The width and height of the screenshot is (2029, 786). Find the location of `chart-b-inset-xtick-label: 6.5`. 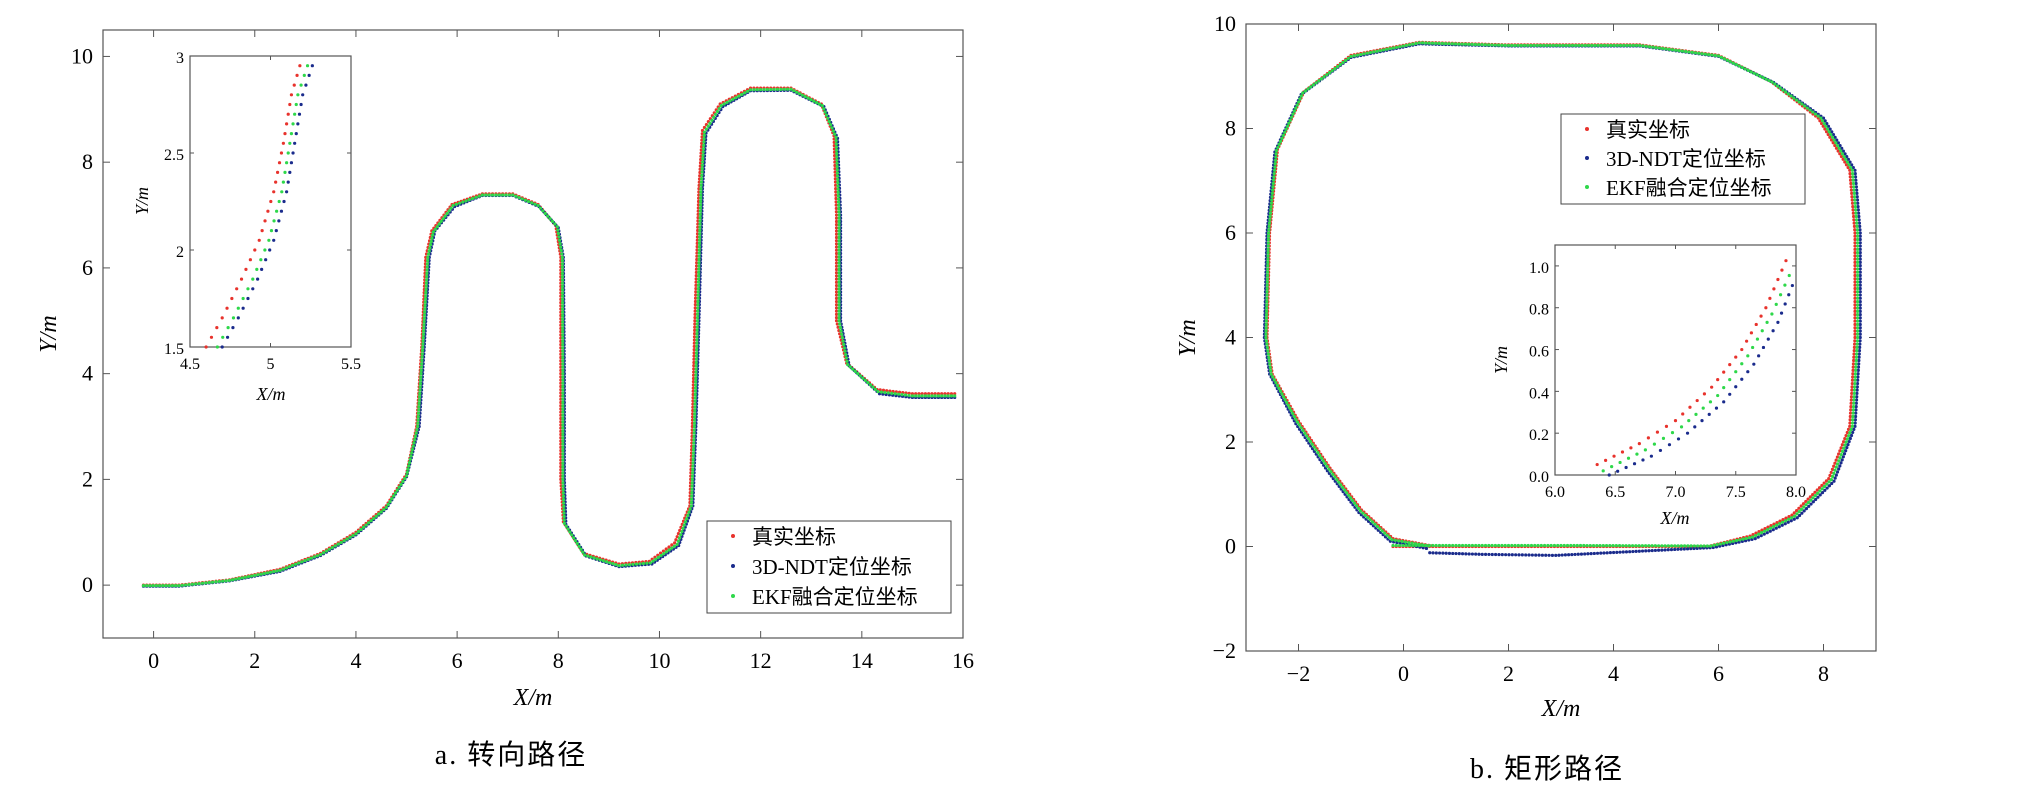

chart-b-inset-xtick-label: 6.5 is located at coordinates (1615, 492).